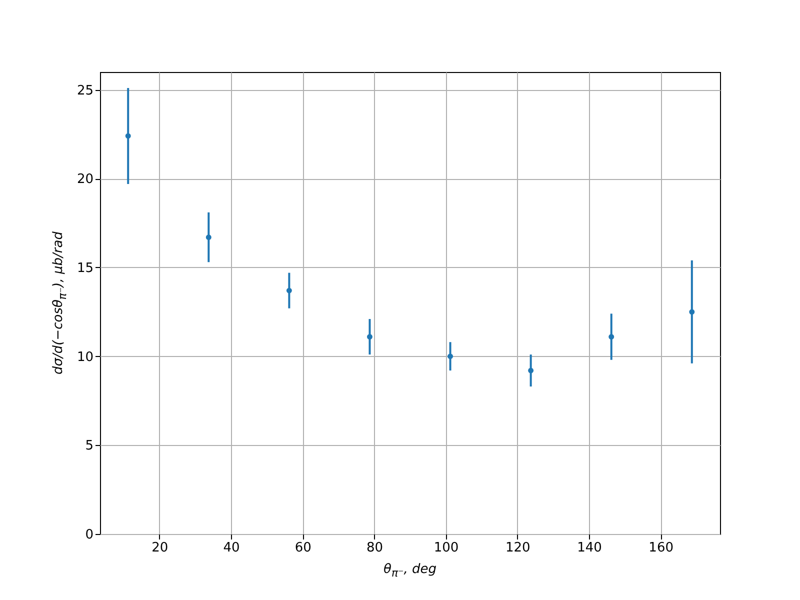  I want to click on x-tick-label: 100, so click(446, 548).